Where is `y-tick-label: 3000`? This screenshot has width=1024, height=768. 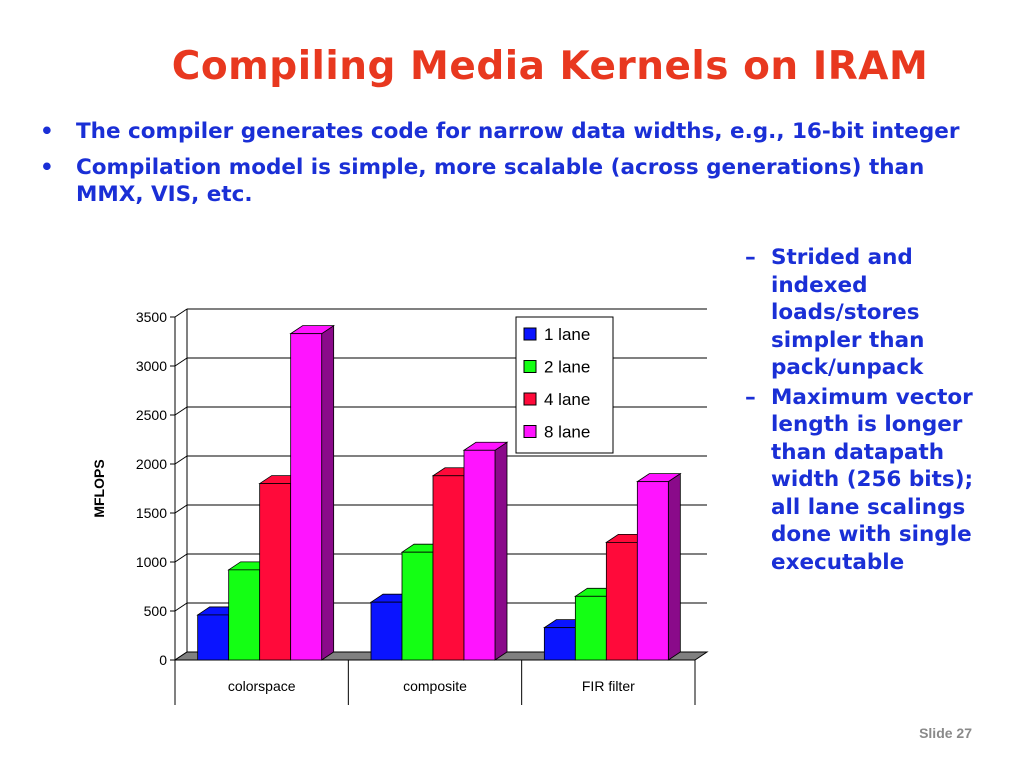
y-tick-label: 3000 is located at coordinates (151, 366).